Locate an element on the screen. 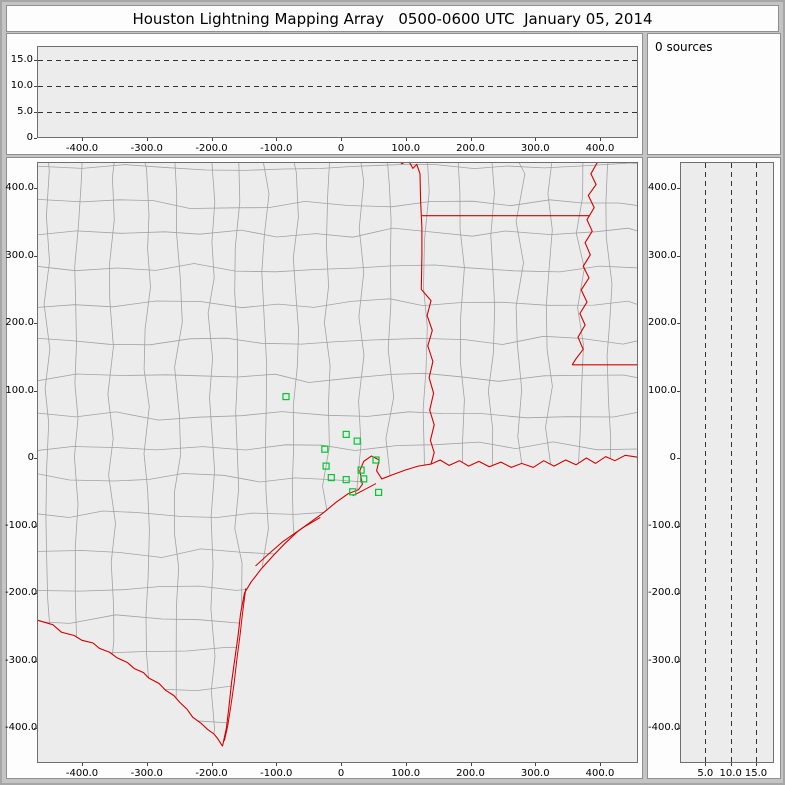  sources-count-label: 0 sources is located at coordinates (684, 47).